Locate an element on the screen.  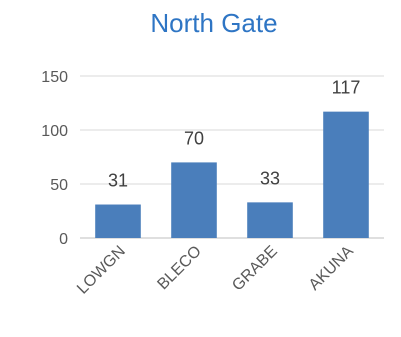
y-axis-ticks: 0 50 100 150 is located at coordinates (54, 158).